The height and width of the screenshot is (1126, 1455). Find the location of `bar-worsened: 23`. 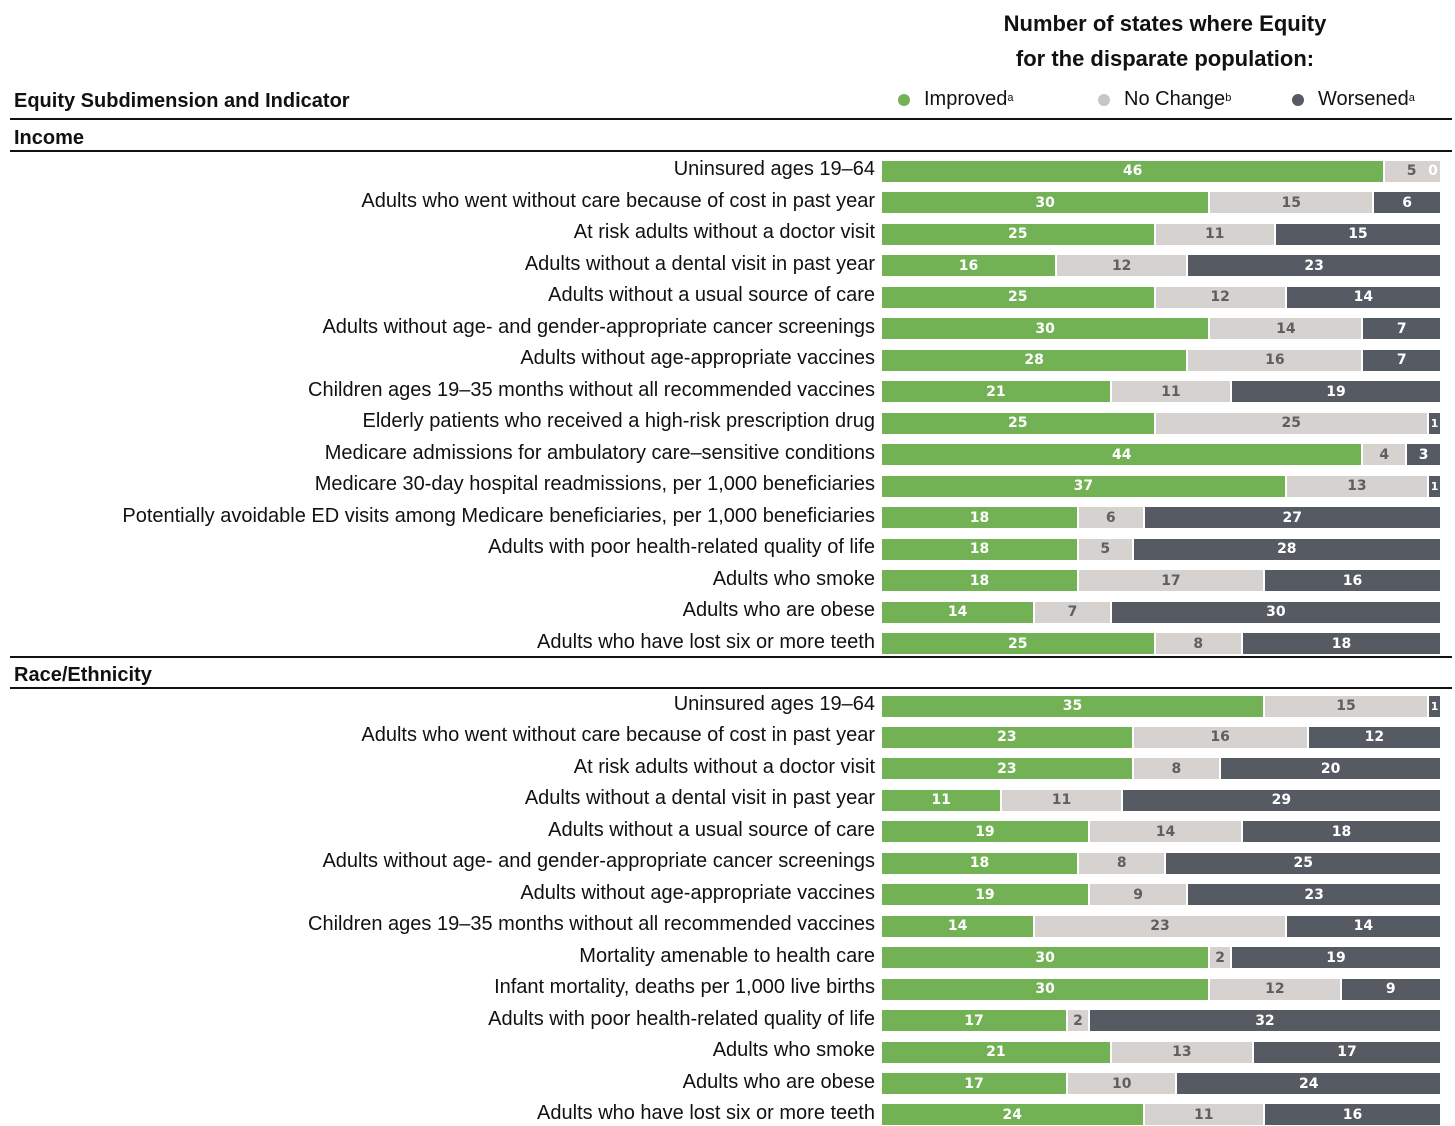

bar-worsened: 23 is located at coordinates (1314, 266).